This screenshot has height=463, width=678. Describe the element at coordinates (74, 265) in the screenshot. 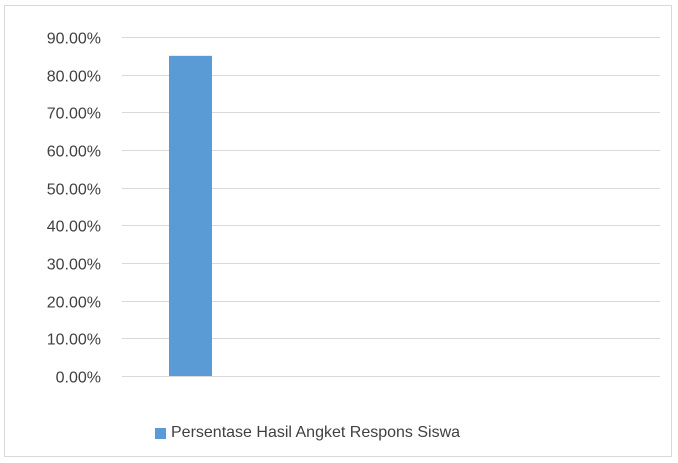

I see `y-tick-label: 30.00%` at that location.